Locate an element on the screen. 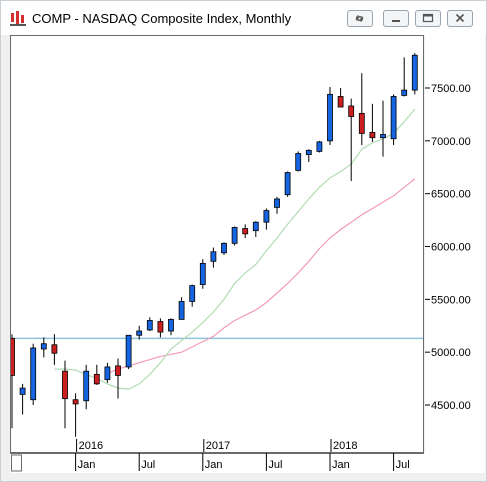 The height and width of the screenshot is (482, 487). time-axis-labels: Jan Jul Jan Jul Jan Jul is located at coordinates (217, 462).